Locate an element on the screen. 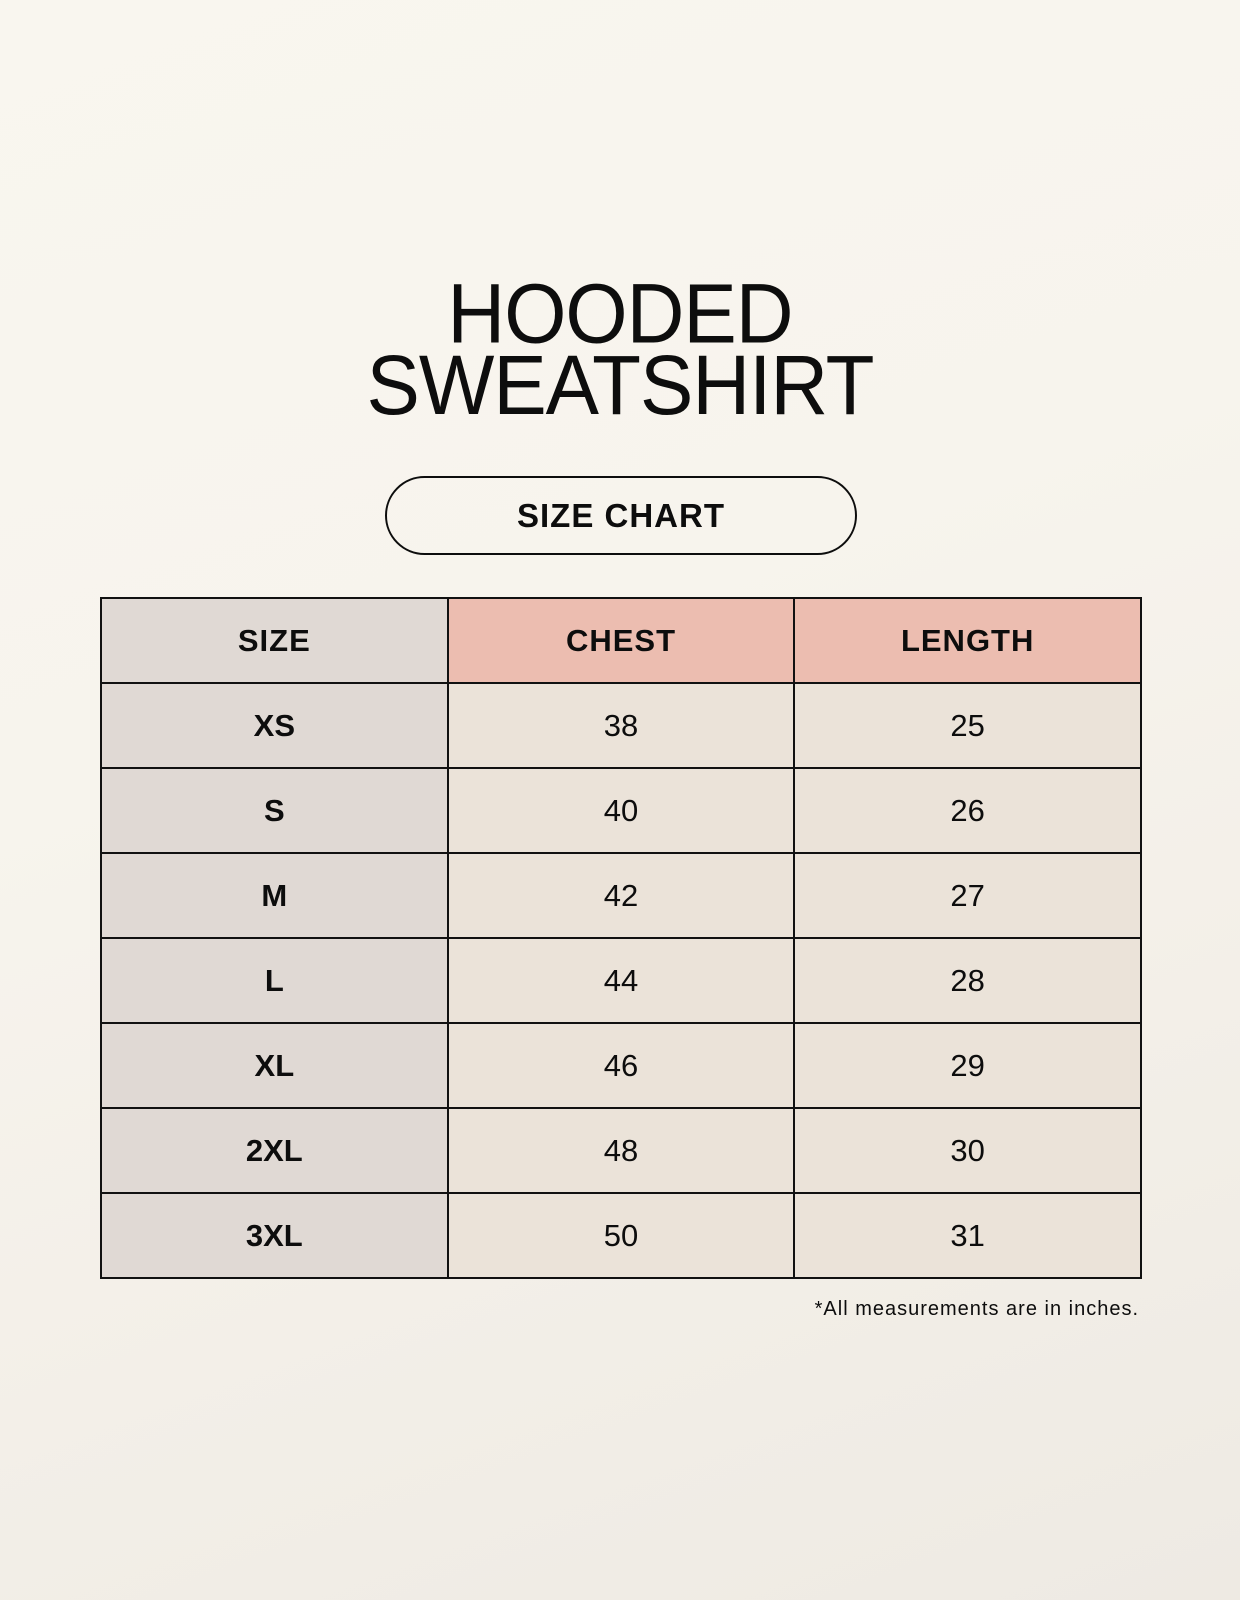 Image resolution: width=1240 pixels, height=1600 pixels. cell-length: 30 is located at coordinates (967, 1150).